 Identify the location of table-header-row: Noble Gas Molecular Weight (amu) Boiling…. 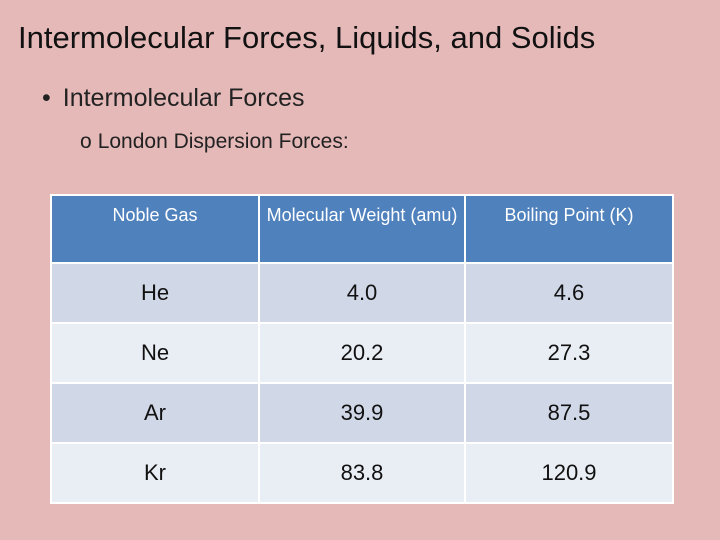
(362, 229).